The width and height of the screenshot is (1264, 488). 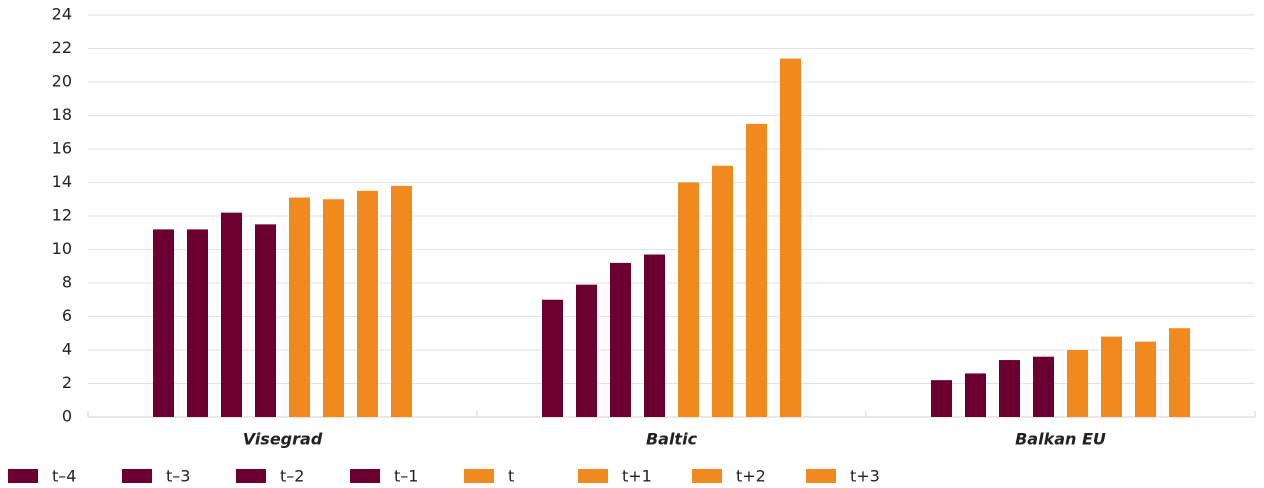 I want to click on y-tick-label: 18, so click(x=62, y=114).